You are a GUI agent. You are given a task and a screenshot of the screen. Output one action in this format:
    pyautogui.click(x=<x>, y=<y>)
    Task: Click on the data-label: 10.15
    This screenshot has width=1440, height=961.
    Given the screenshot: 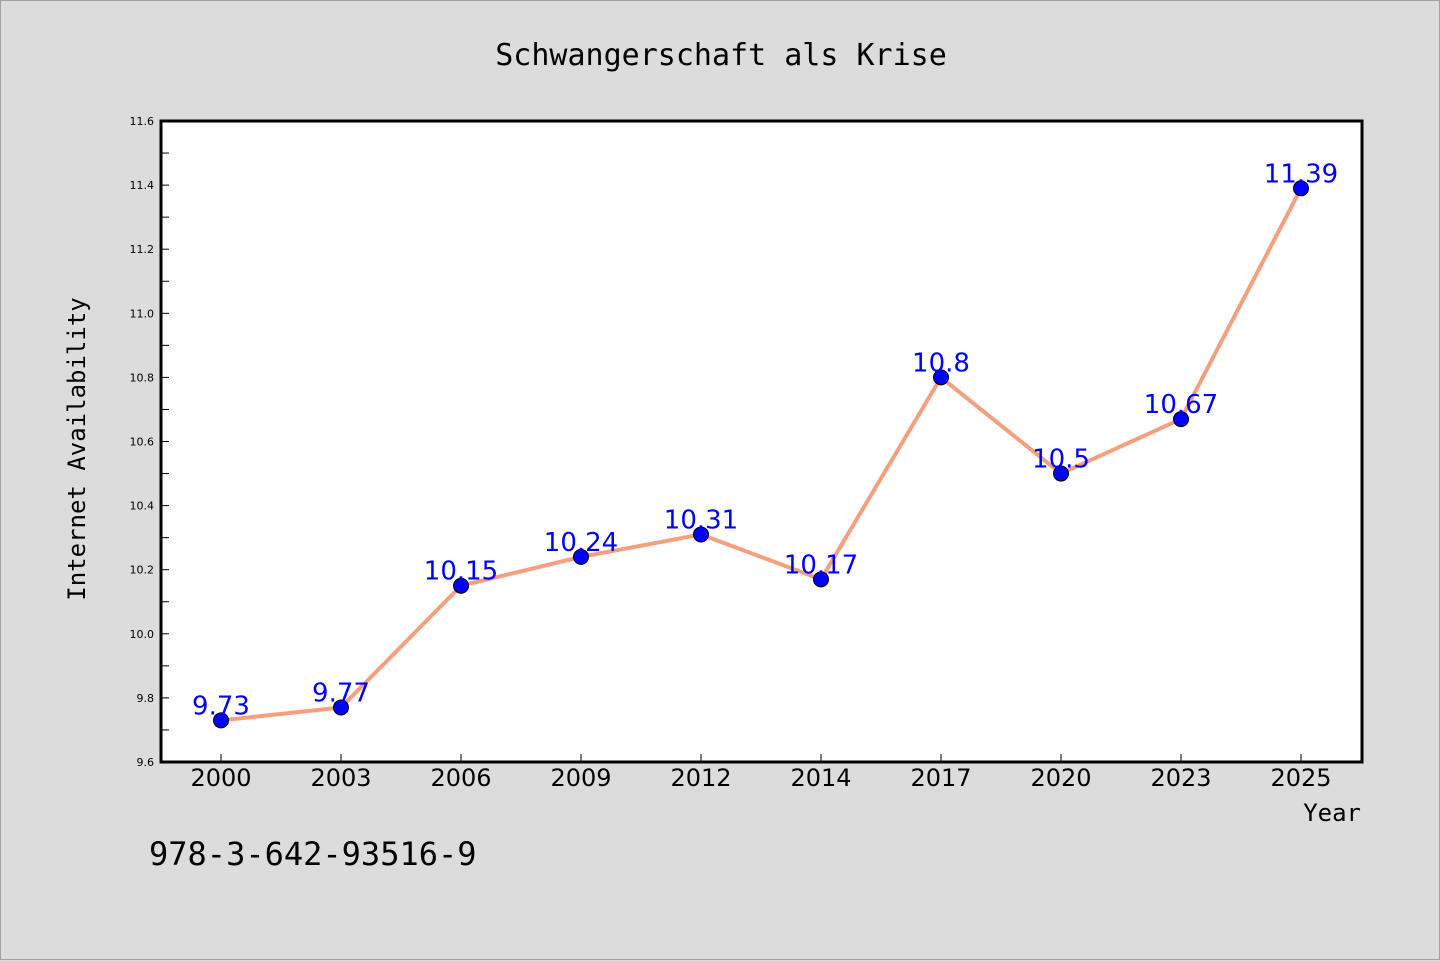 What is the action you would take?
    pyautogui.click(x=461, y=572)
    